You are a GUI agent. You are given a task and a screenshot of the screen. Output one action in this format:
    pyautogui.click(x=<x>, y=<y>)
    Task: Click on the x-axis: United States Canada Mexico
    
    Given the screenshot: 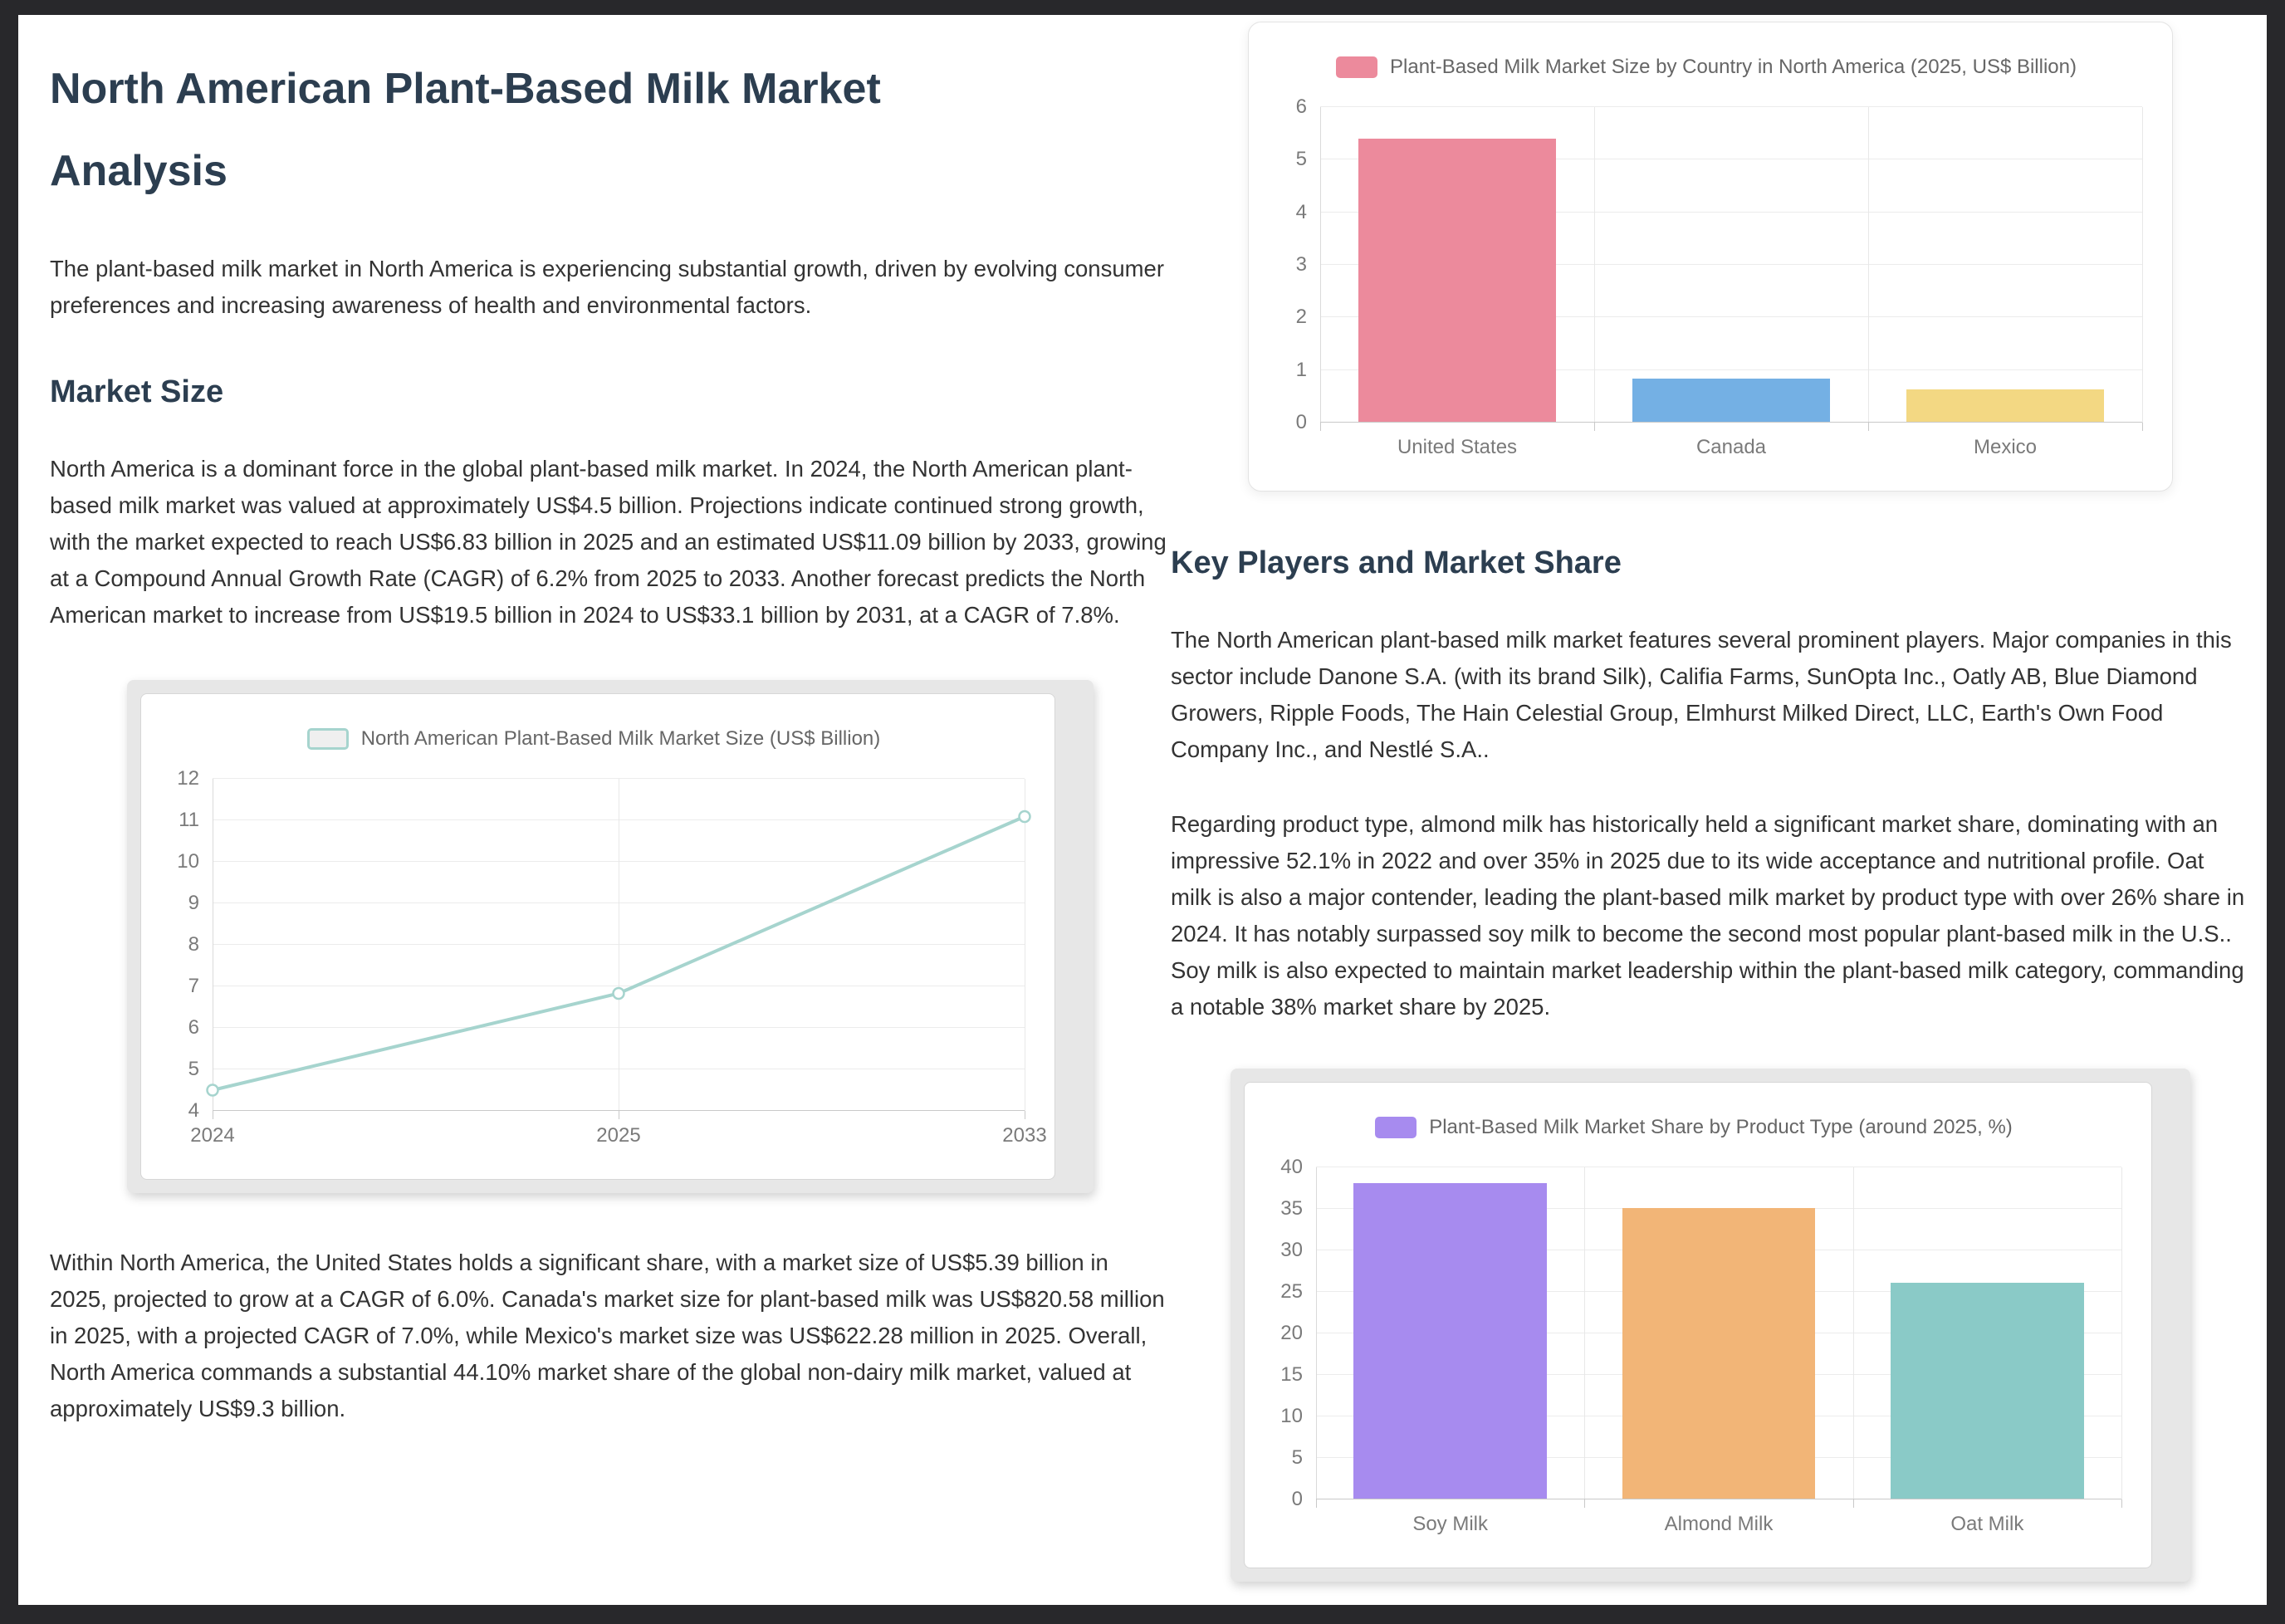 What is the action you would take?
    pyautogui.click(x=1731, y=453)
    